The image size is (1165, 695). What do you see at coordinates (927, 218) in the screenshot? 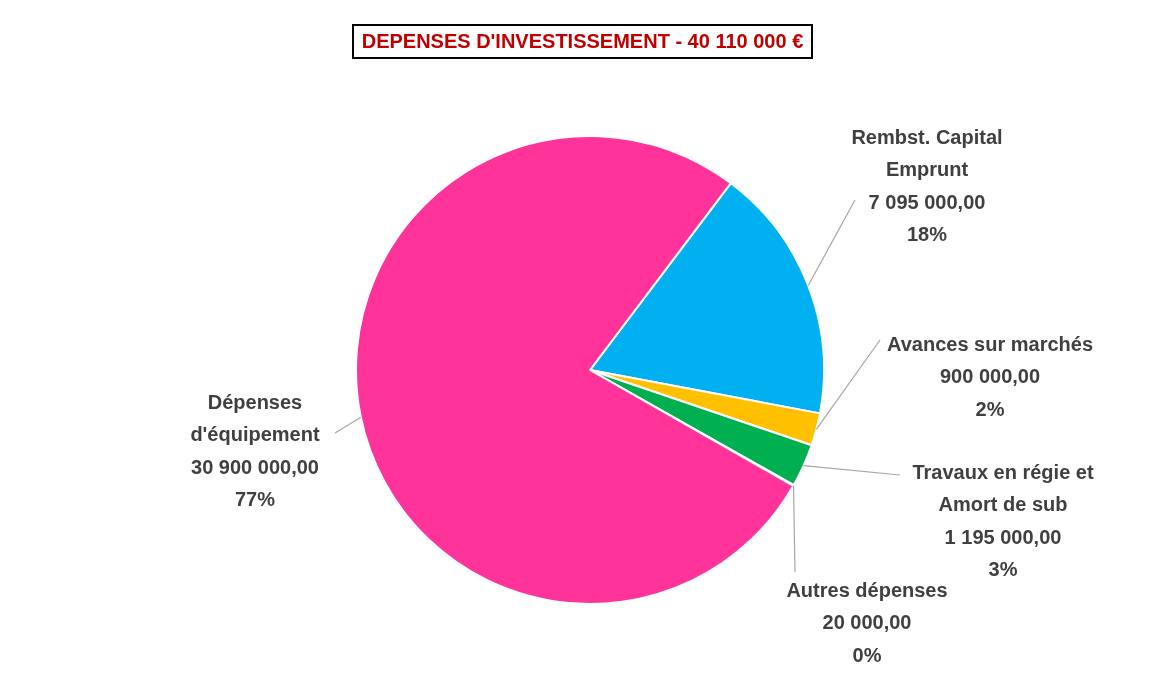
I see `data-label: 7 095 000,00 18%` at bounding box center [927, 218].